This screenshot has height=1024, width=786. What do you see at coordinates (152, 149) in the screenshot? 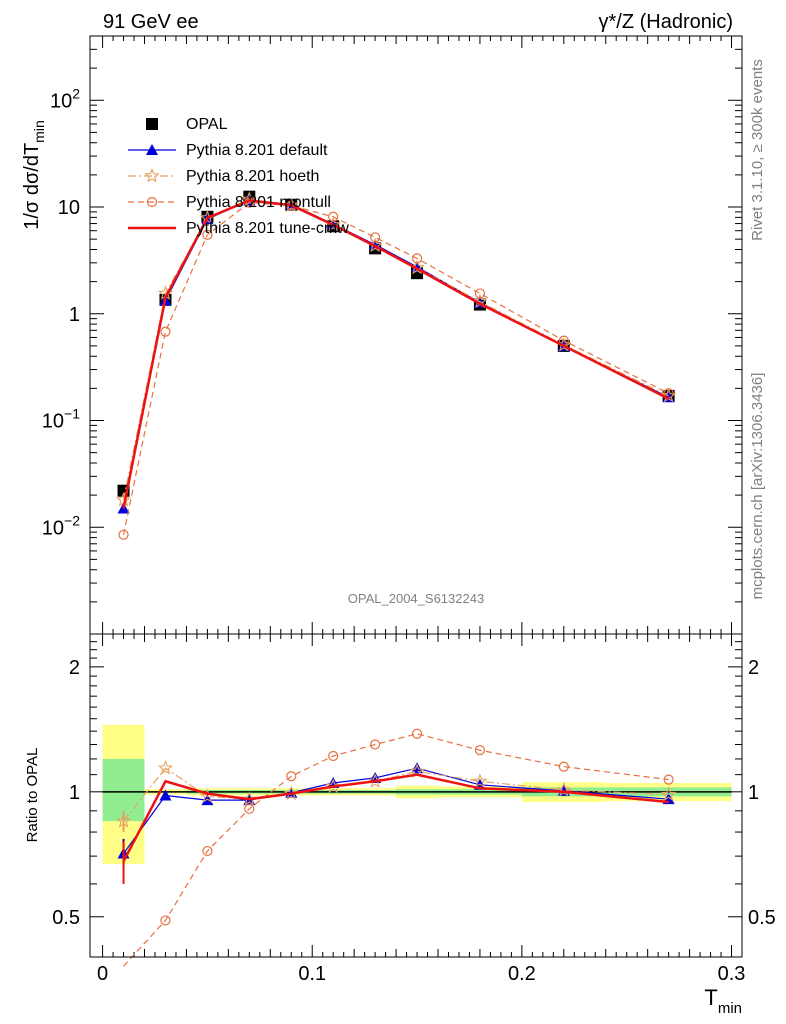
I see `legend-marker-default` at bounding box center [152, 149].